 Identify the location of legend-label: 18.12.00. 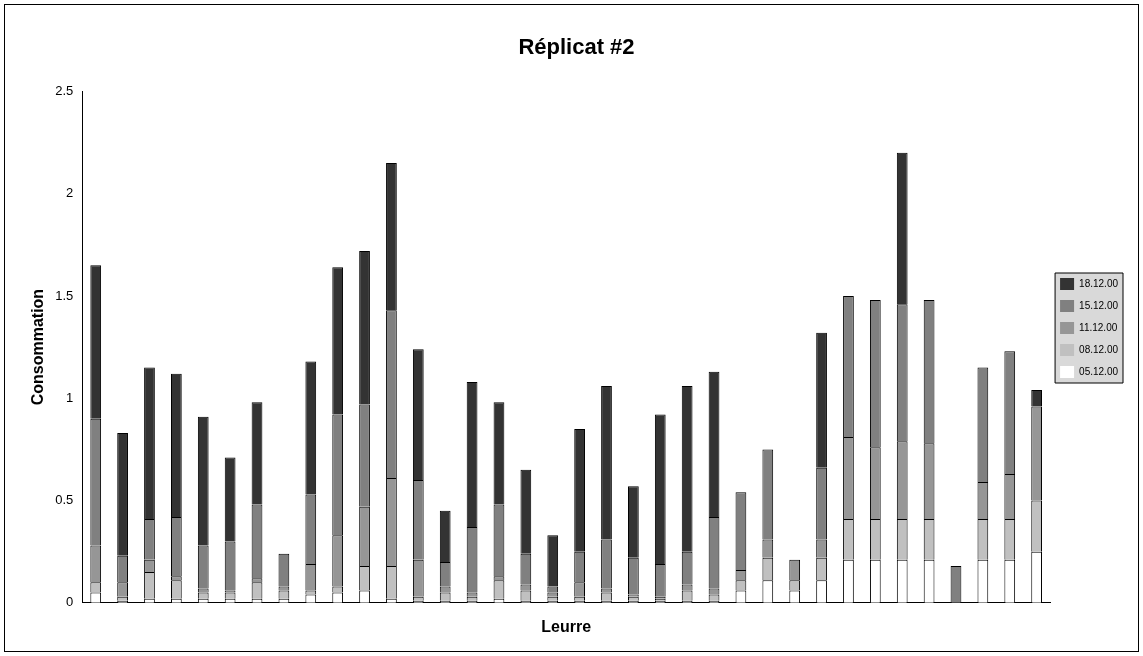
(1099, 283).